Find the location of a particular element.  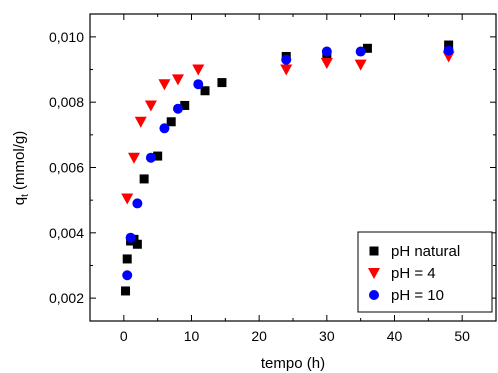

legend-label-ph-4: pH = 4 is located at coordinates (413, 273).